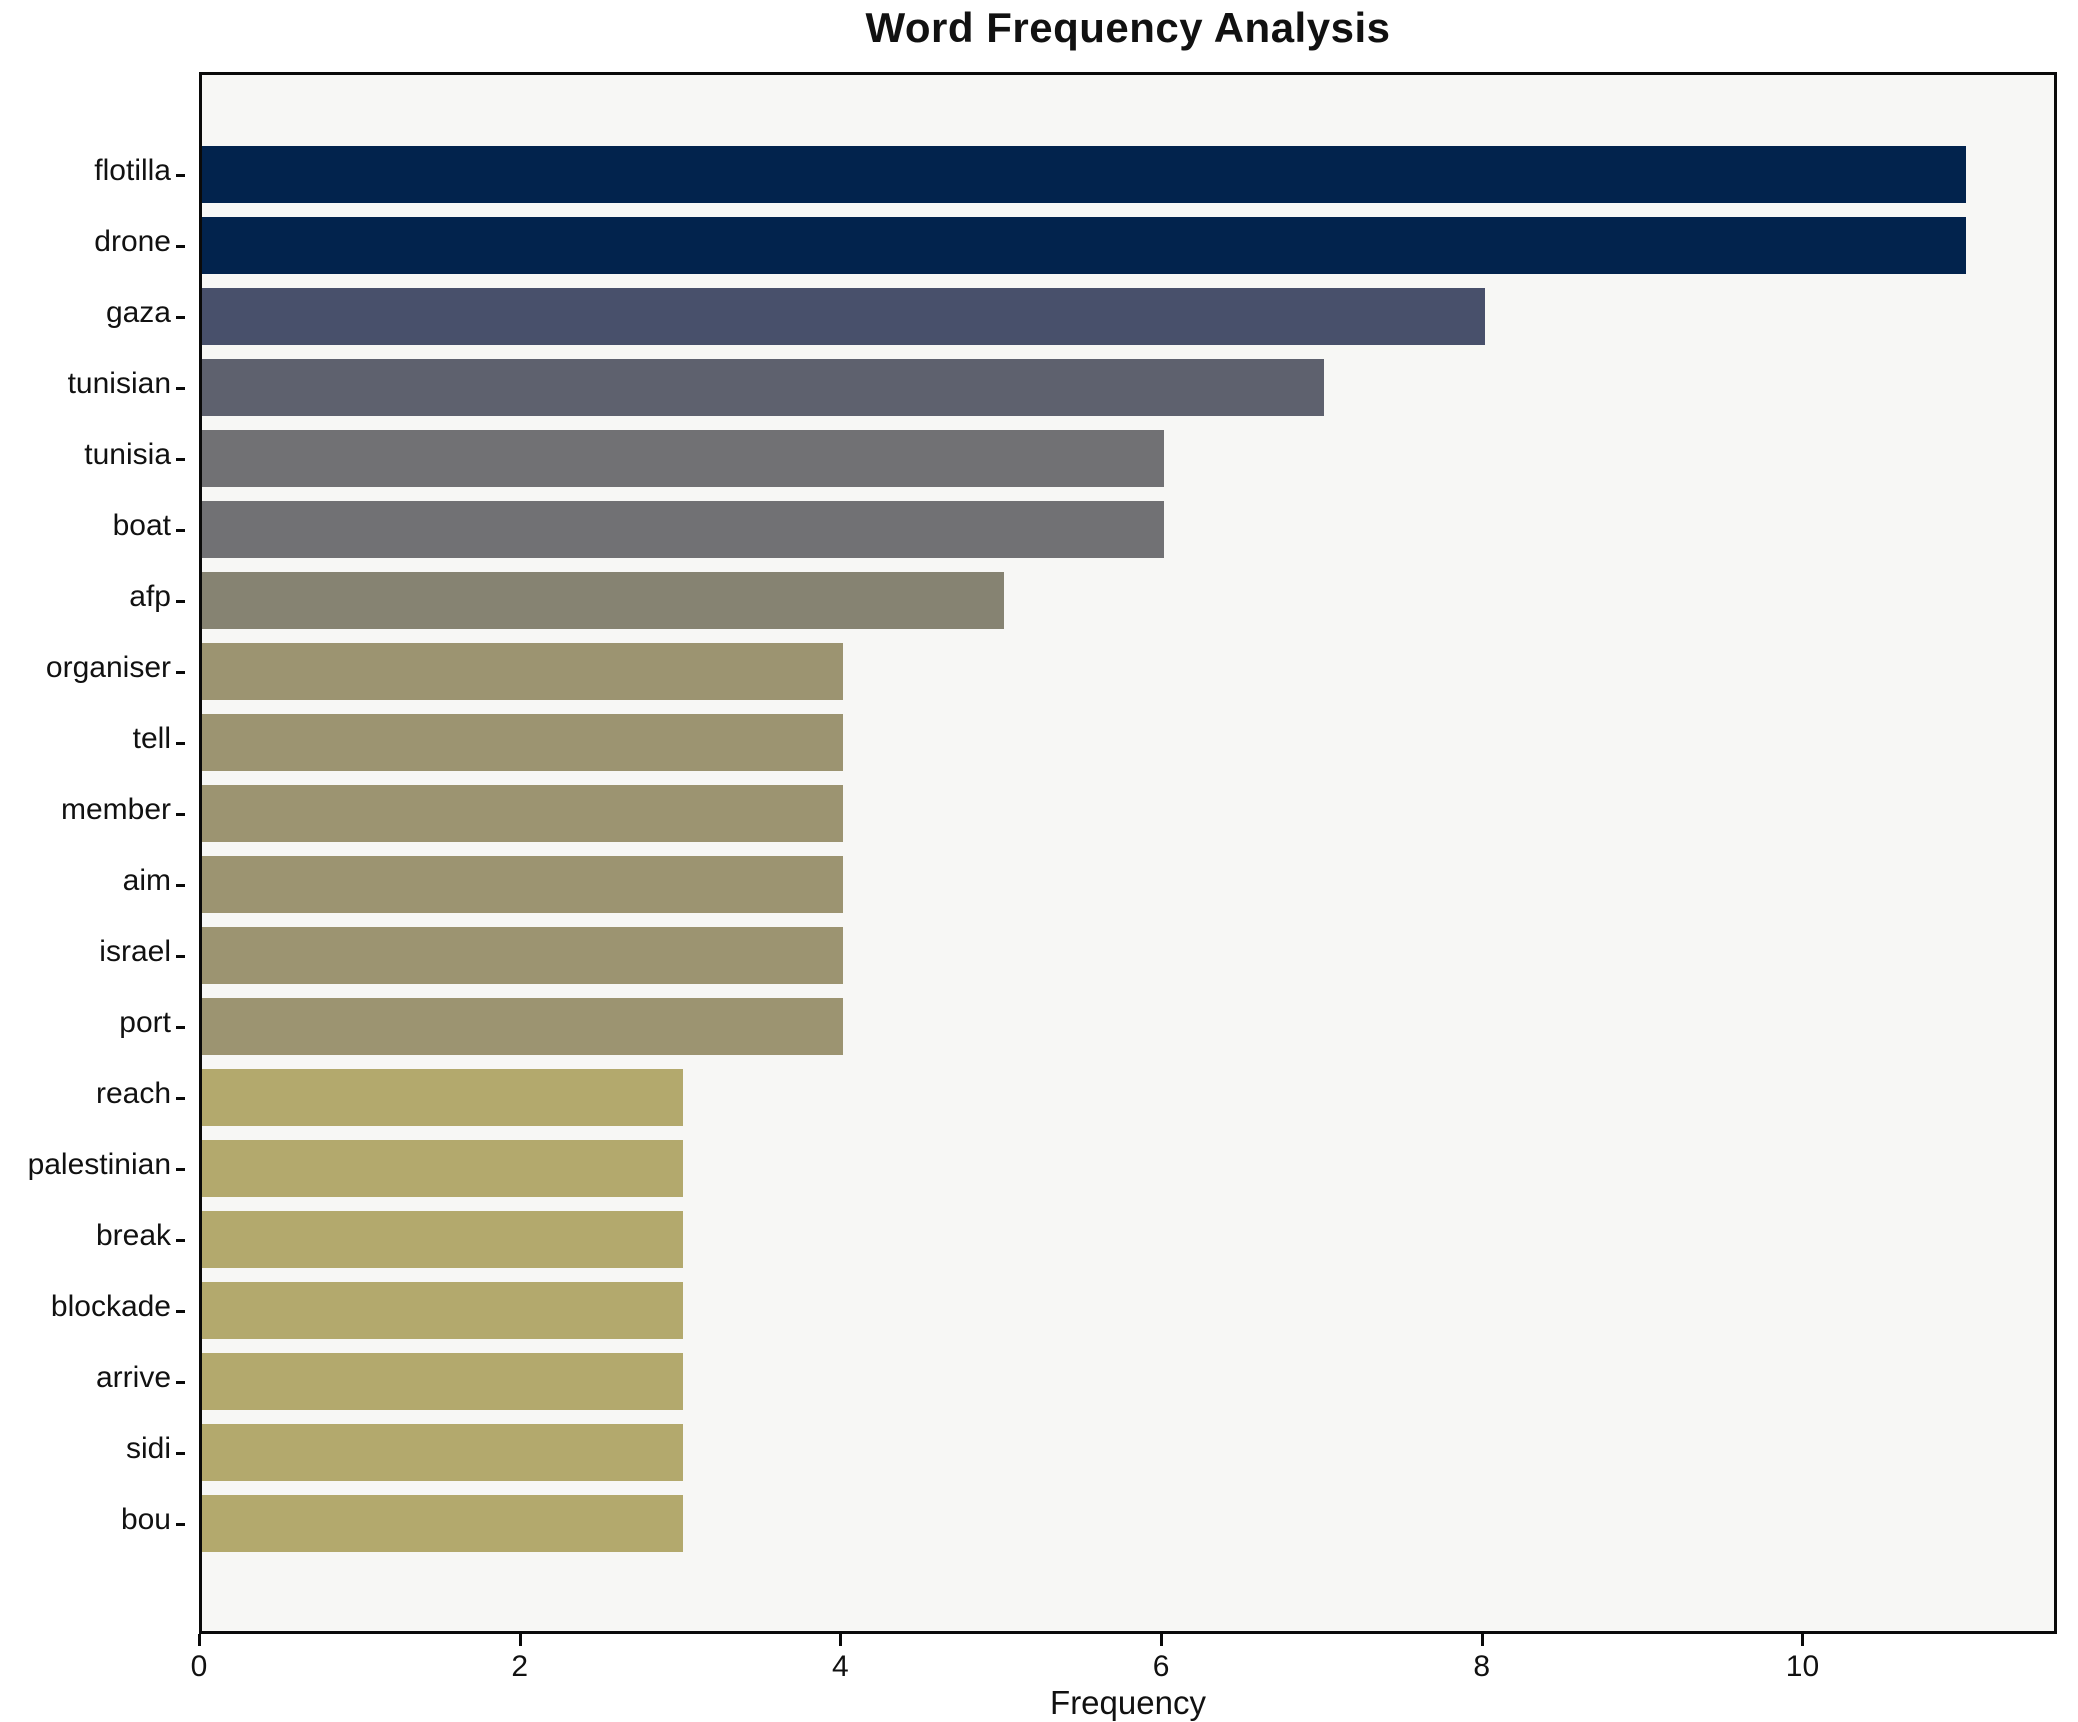 This screenshot has width=2078, height=1722. I want to click on y-tick-label-boat: boat, so click(141, 525).